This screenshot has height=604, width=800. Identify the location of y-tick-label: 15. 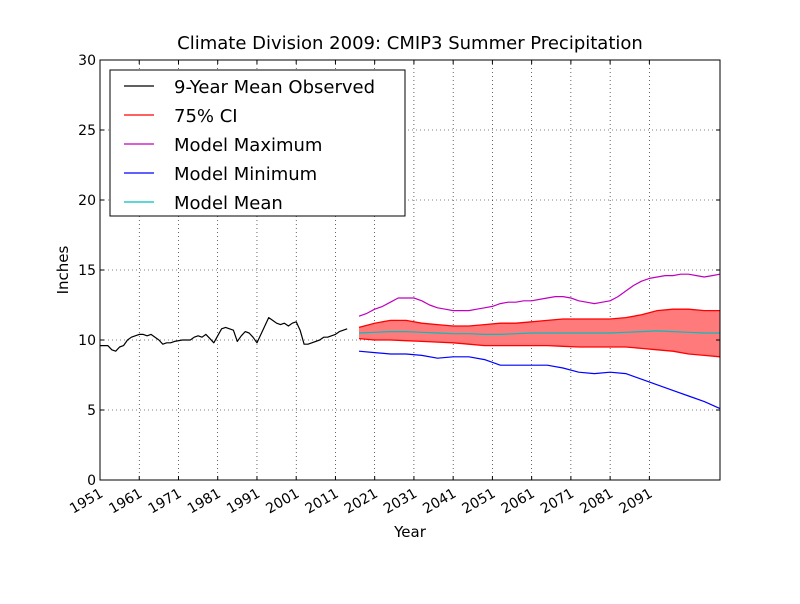
(87, 271).